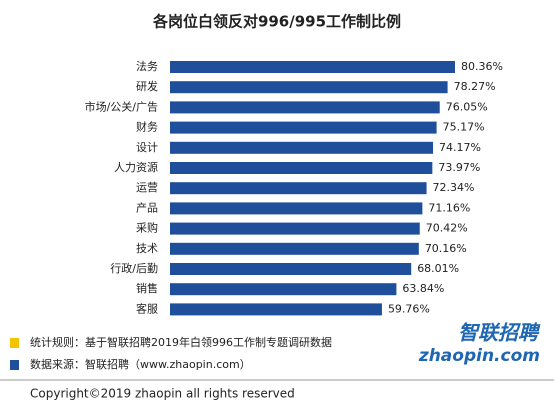 The height and width of the screenshot is (408, 554). What do you see at coordinates (438, 268) in the screenshot?
I see `value-label: 68.01%` at bounding box center [438, 268].